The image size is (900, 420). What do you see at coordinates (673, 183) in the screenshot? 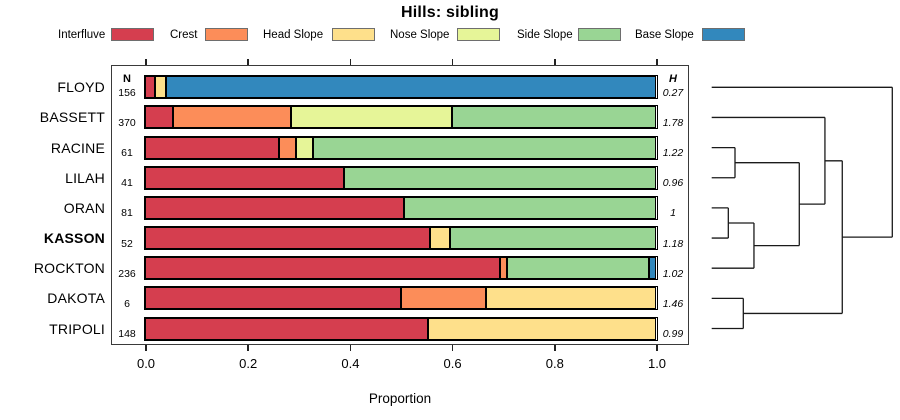
I see `h-value-lilah: 0.96` at bounding box center [673, 183].